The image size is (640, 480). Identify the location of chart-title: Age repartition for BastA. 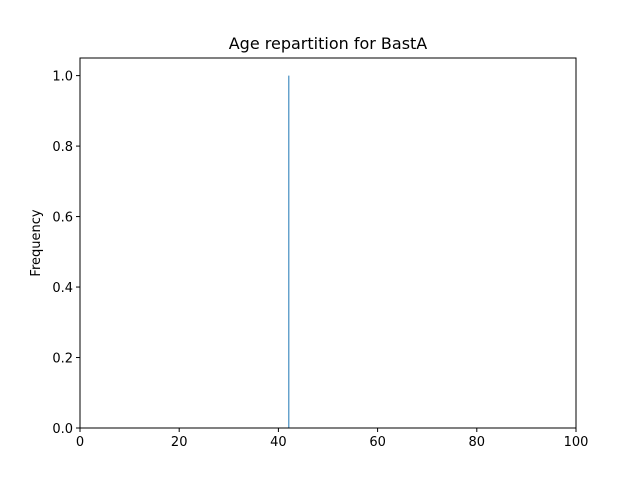
(328, 43).